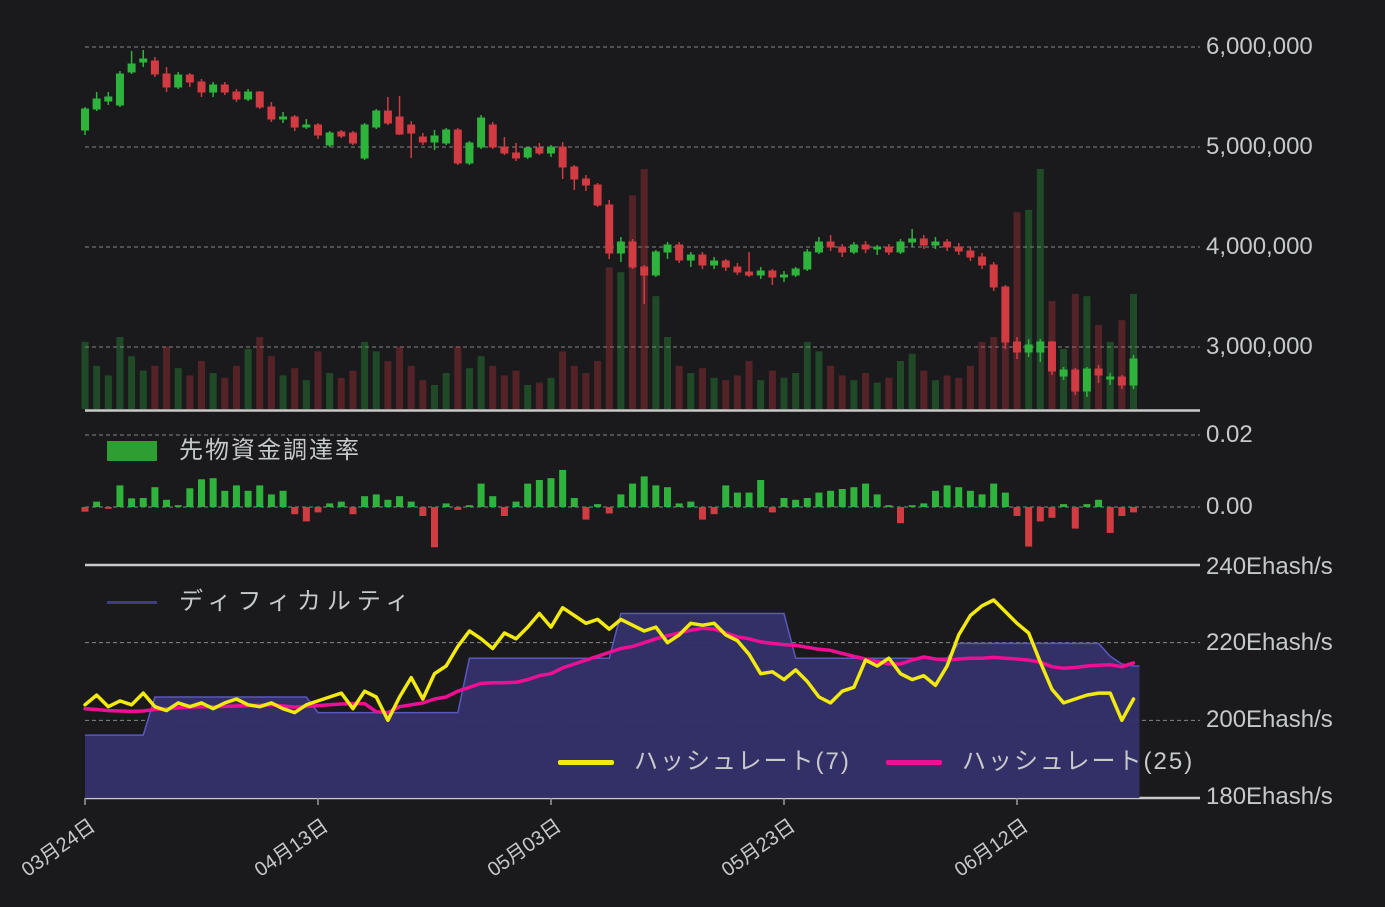 This screenshot has height=907, width=1385. Describe the element at coordinates (1269, 719) in the screenshot. I see `hashrate-axis-label-200: 200Ehash/s` at that location.